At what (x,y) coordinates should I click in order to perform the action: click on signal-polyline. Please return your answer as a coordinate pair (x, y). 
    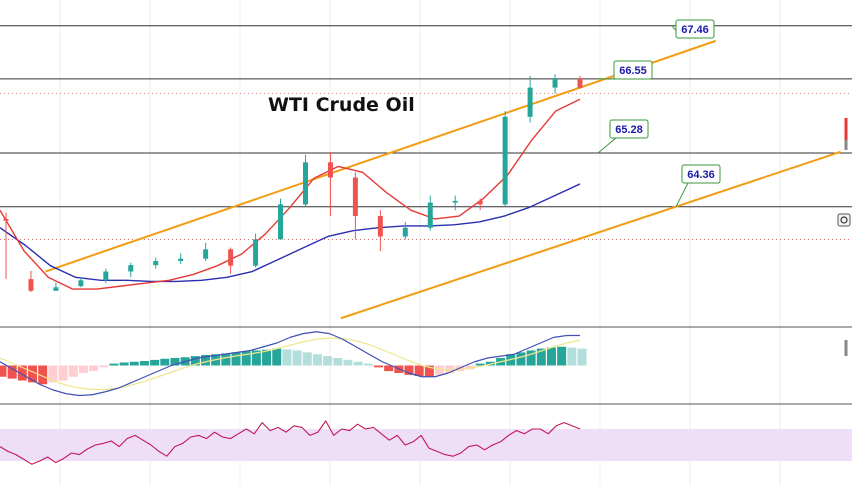
    Looking at the image, I should click on (290, 364).